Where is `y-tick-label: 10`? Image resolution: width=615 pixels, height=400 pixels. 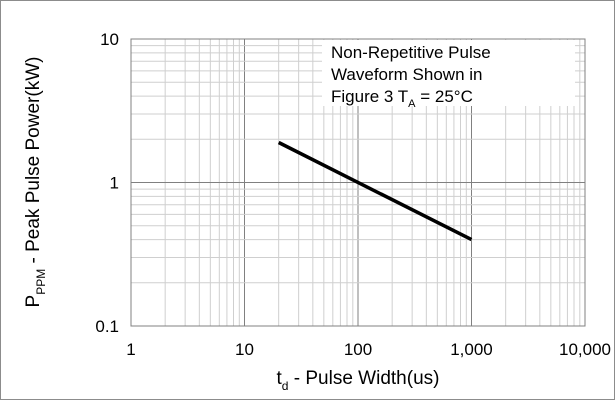
y-tick-label: 10 is located at coordinates (109, 39).